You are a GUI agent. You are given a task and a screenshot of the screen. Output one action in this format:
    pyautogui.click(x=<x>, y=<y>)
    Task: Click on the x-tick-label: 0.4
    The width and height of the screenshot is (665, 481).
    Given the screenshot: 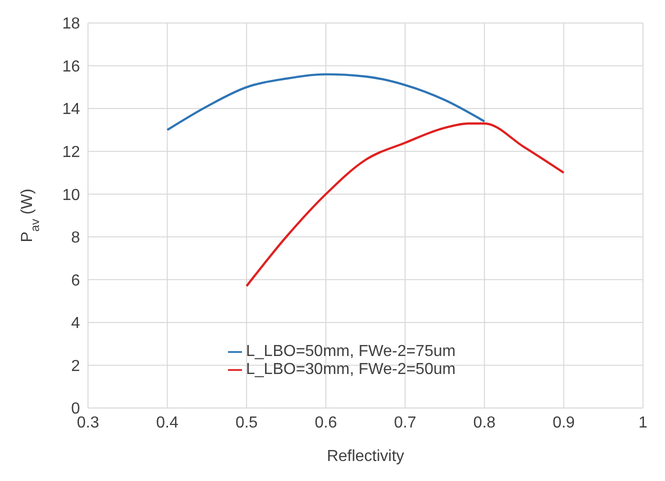 What is the action you would take?
    pyautogui.click(x=167, y=423)
    